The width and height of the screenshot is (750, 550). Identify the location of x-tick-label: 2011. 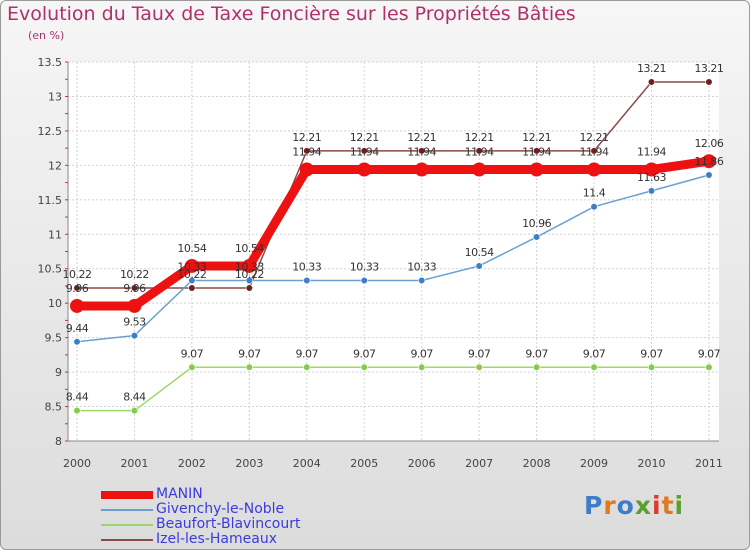
(709, 463).